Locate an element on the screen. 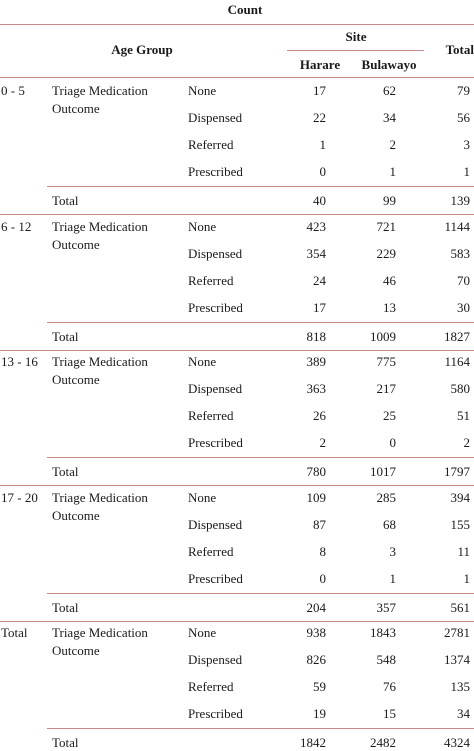 This screenshot has width=474, height=751. age-group-header: Age Group is located at coordinates (142, 49).